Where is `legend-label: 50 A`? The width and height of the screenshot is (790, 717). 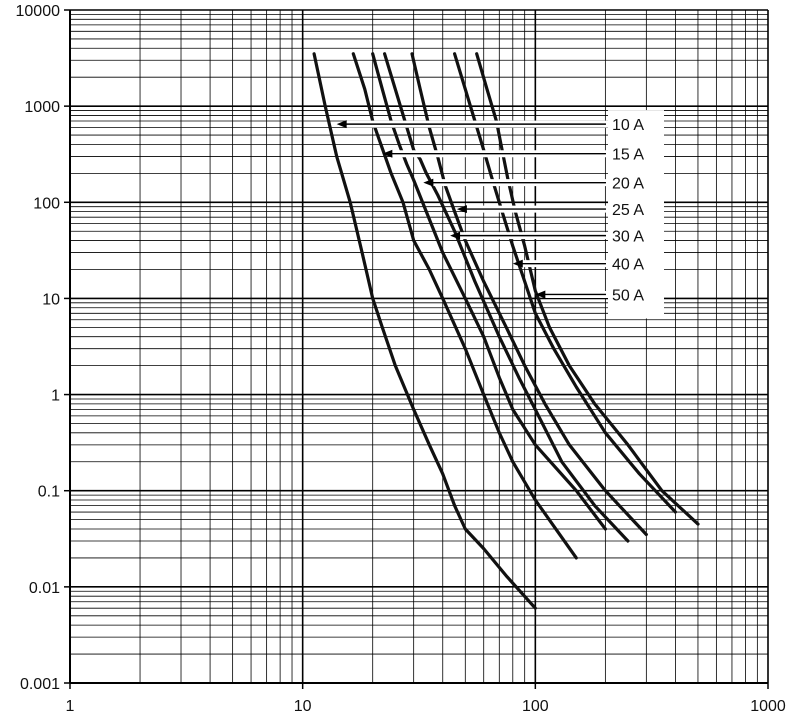 legend-label: 50 A is located at coordinates (628, 295).